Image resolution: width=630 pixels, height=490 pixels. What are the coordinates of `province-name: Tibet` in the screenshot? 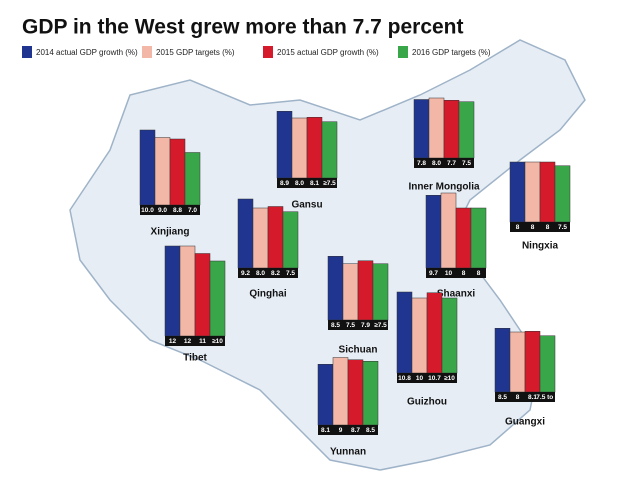 It's located at (195, 358).